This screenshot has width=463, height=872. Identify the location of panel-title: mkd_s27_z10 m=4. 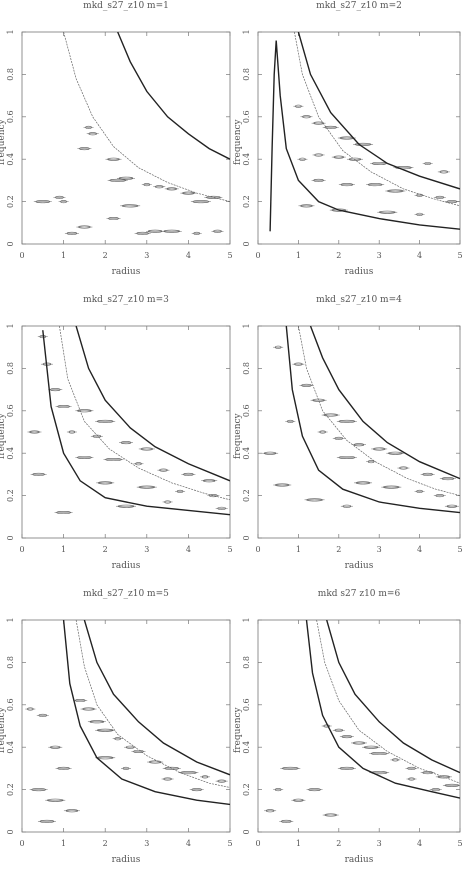
(359, 300).